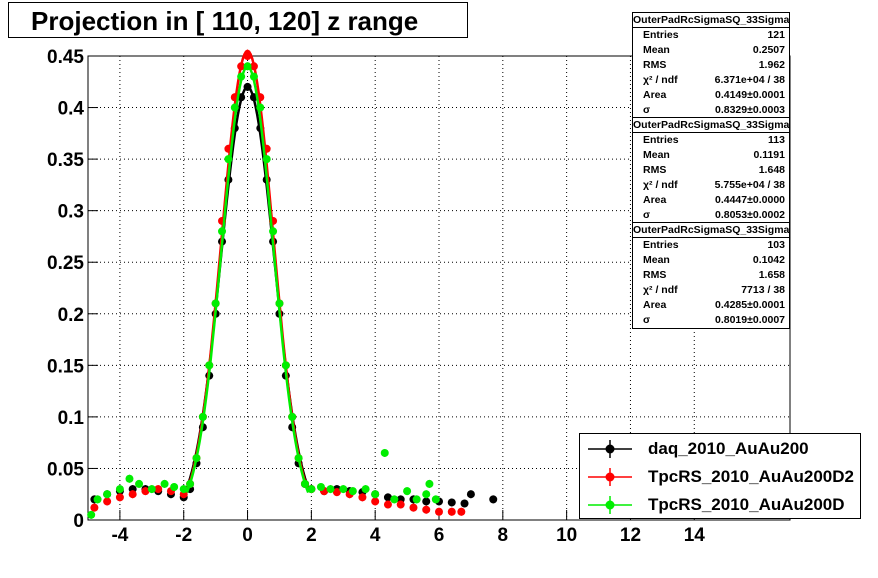 Image resolution: width=878 pixels, height=578 pixels. I want to click on stats-value: 103, so click(776, 245).